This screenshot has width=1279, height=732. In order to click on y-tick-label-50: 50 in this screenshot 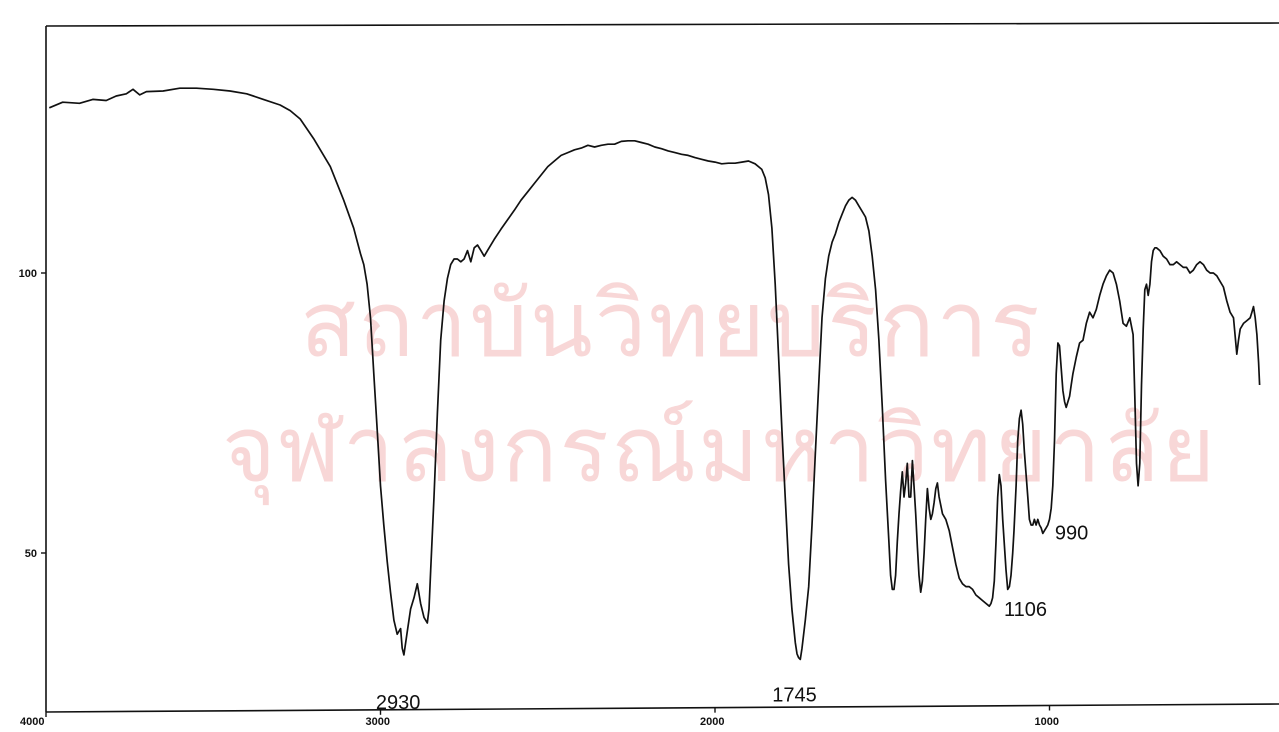, I will do `click(31, 554)`.